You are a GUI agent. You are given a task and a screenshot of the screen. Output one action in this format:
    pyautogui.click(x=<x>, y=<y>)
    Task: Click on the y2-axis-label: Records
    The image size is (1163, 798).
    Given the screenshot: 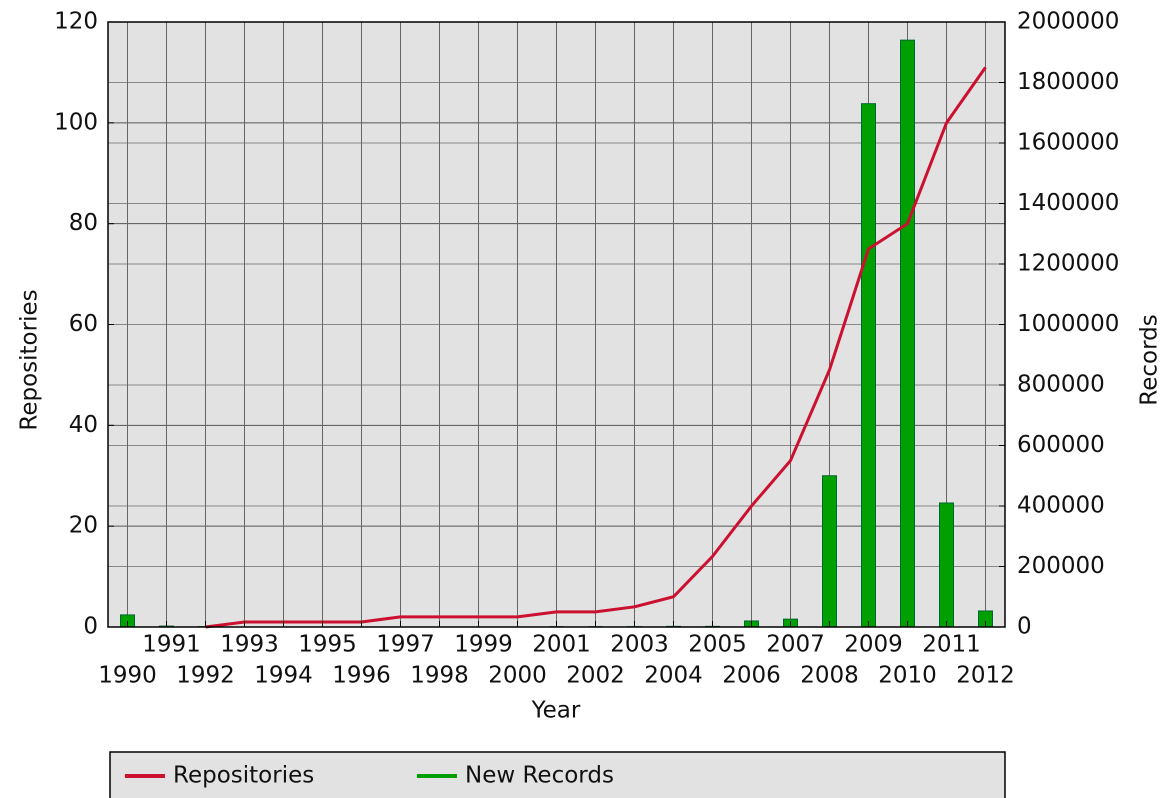 What is the action you would take?
    pyautogui.click(x=1150, y=359)
    